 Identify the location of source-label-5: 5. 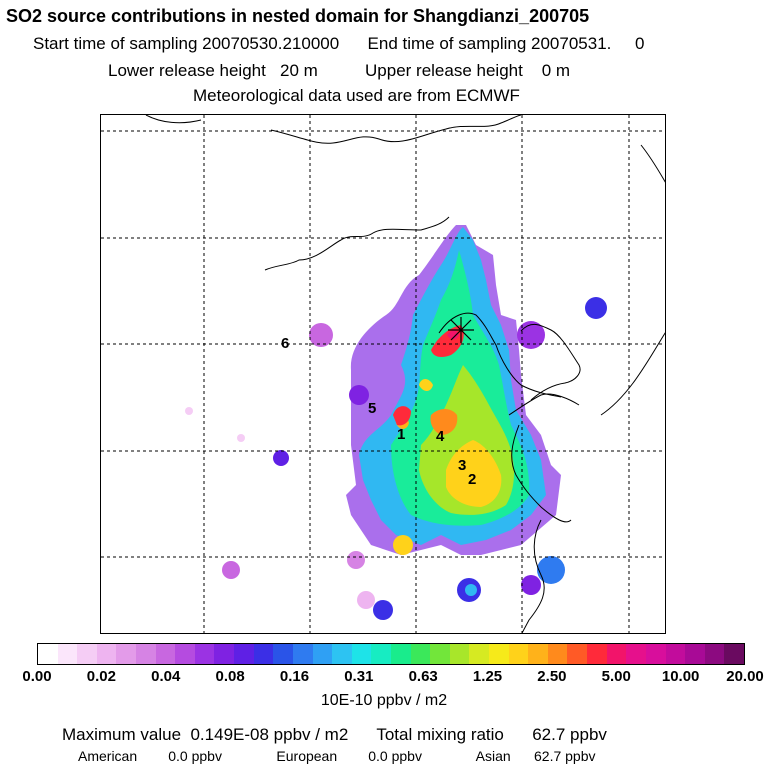
(372, 408).